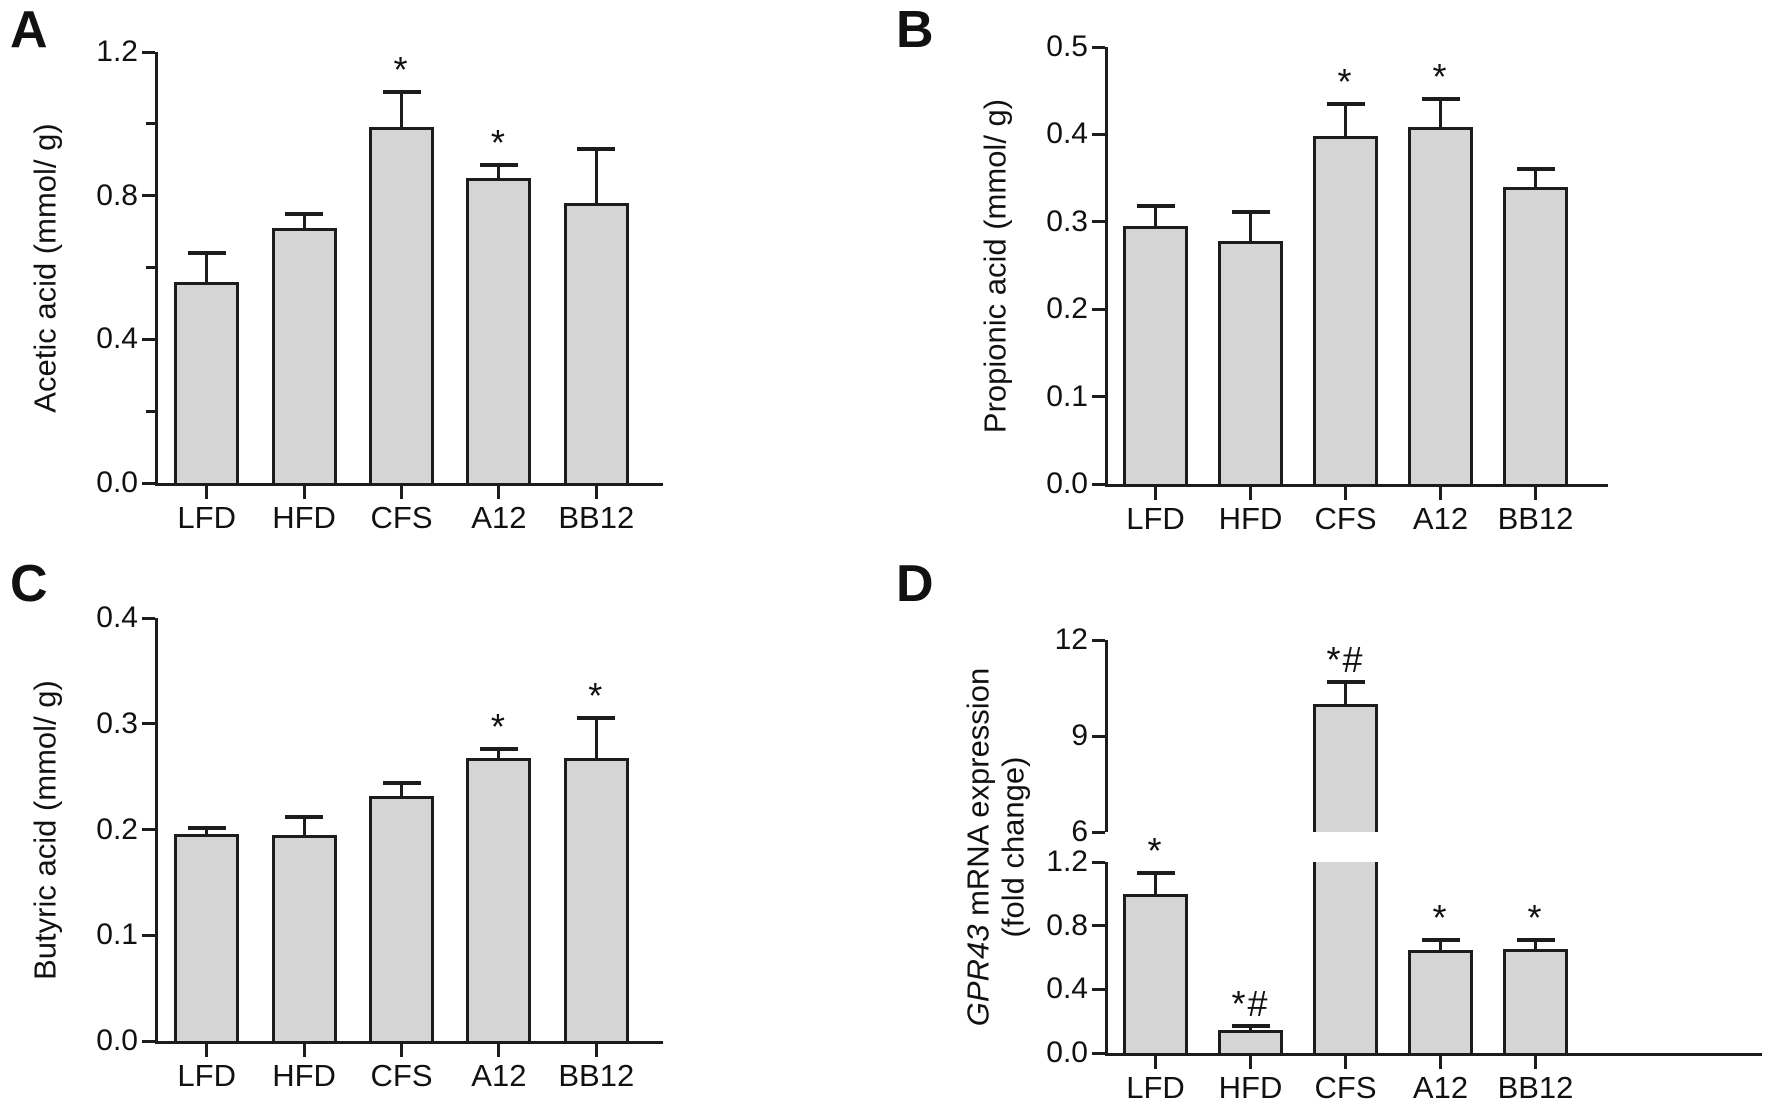 This screenshot has height=1108, width=1772. I want to click on y-tick-label: 6, so click(1079, 832).